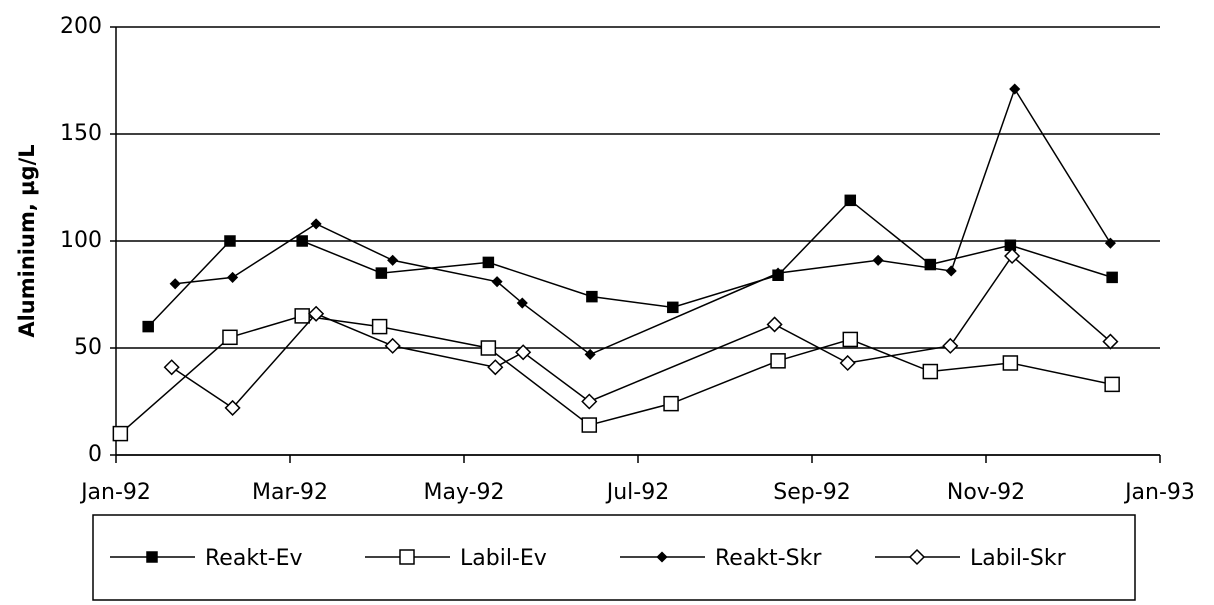 This screenshot has height=605, width=1214. What do you see at coordinates (95, 454) in the screenshot?
I see `y-tick-label: 0` at bounding box center [95, 454].